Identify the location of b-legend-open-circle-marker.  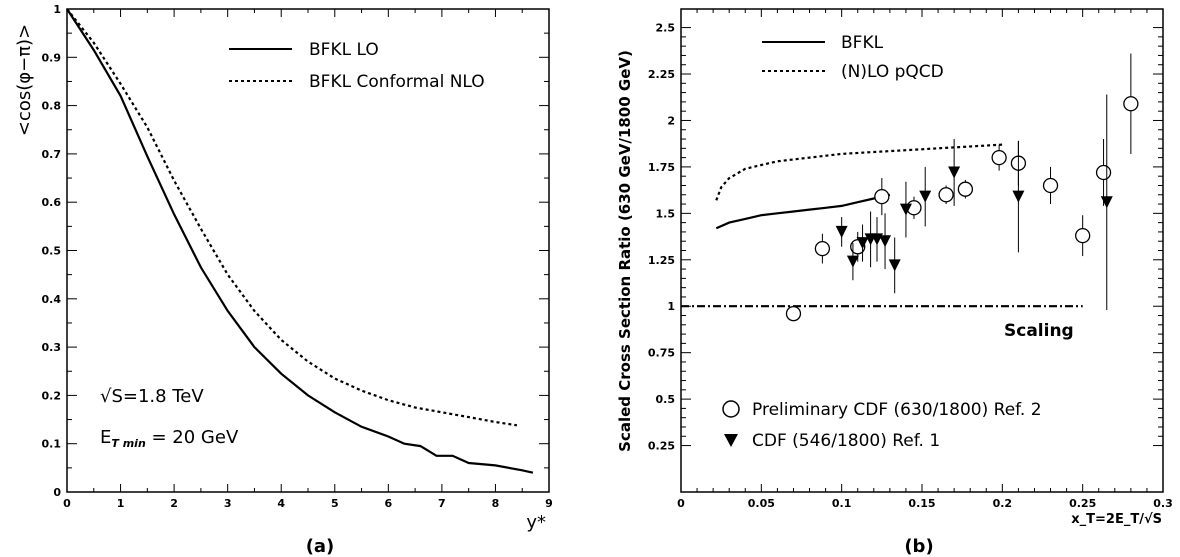
(731, 409).